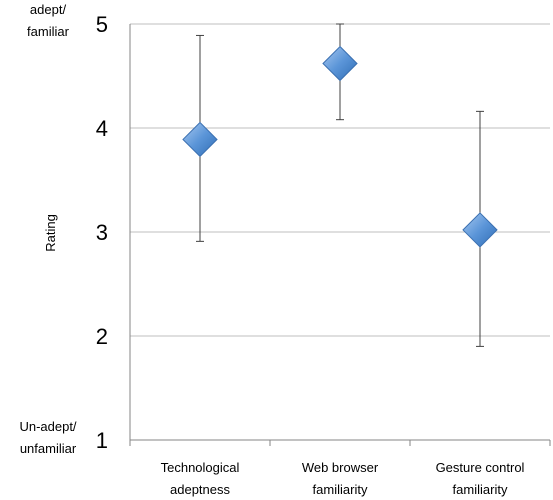  Describe the element at coordinates (47, 426) in the screenshot. I see `y-anchor-label-bottom: Un-adept/` at that location.